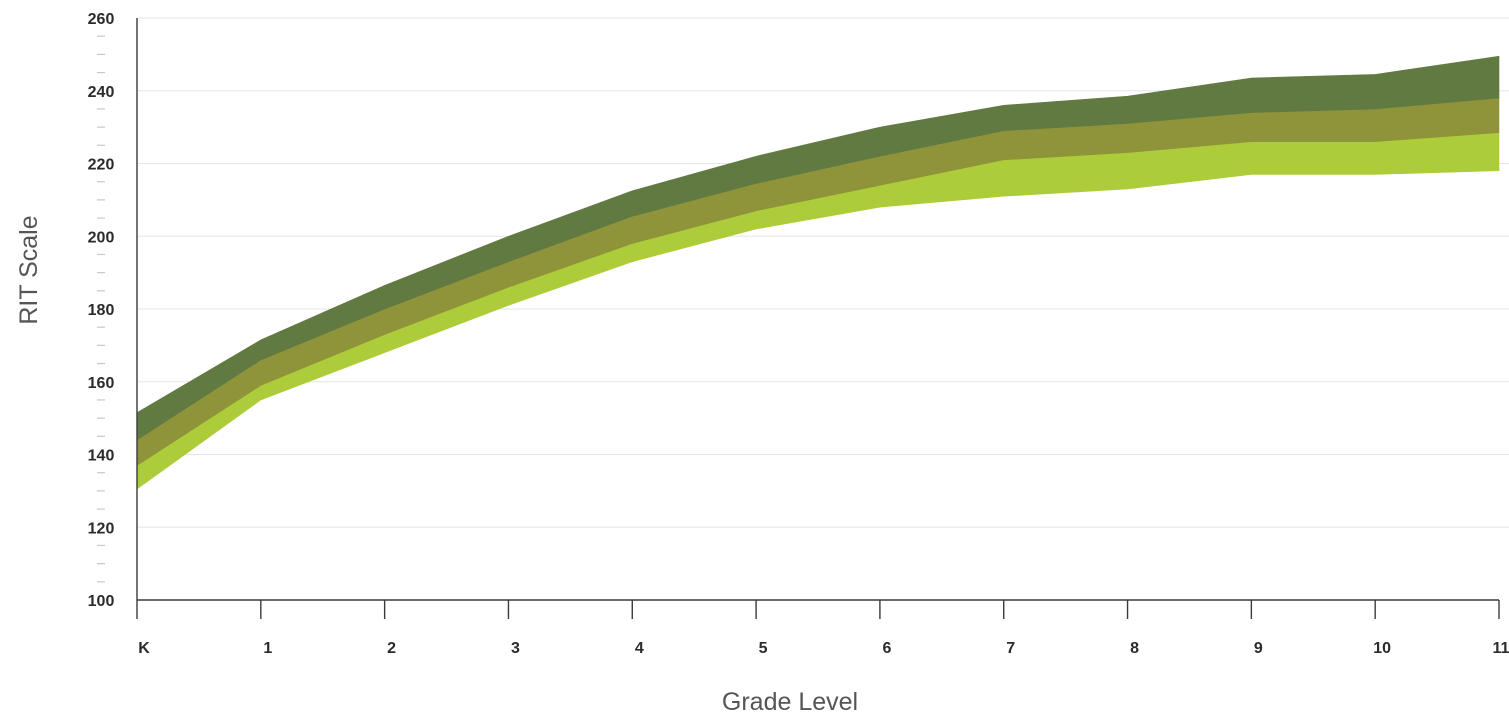 Image resolution: width=1509 pixels, height=715 pixels. Describe the element at coordinates (763, 648) in the screenshot. I see `x-tick-label: 5` at that location.